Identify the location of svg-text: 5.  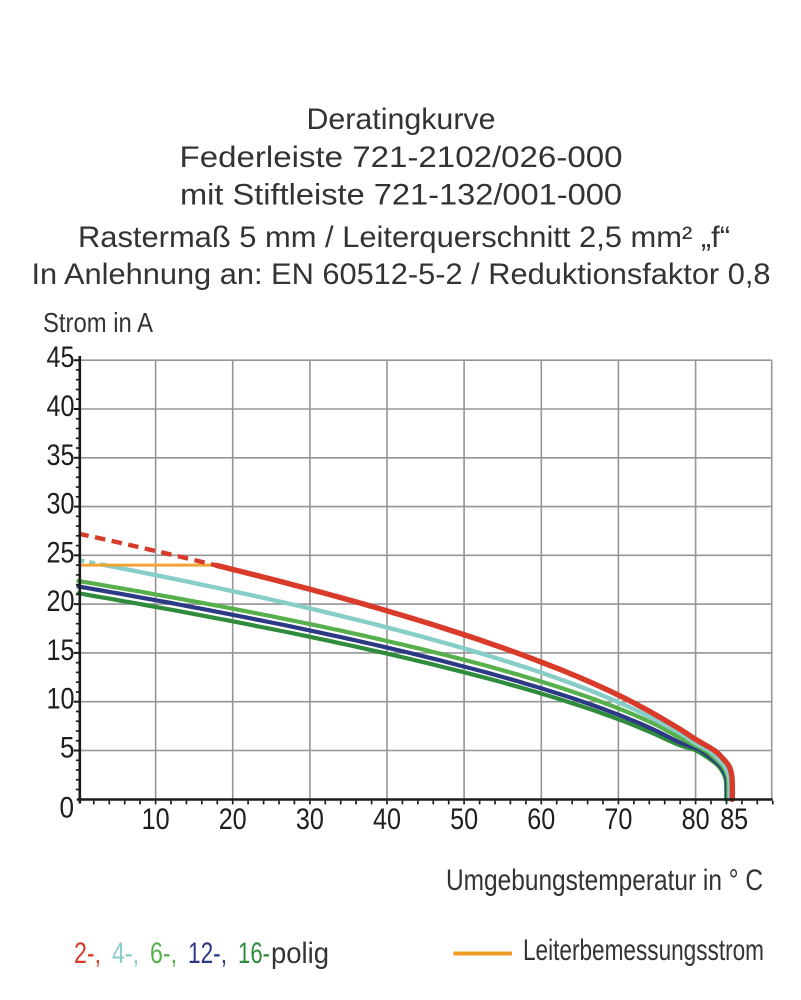
(67, 748).